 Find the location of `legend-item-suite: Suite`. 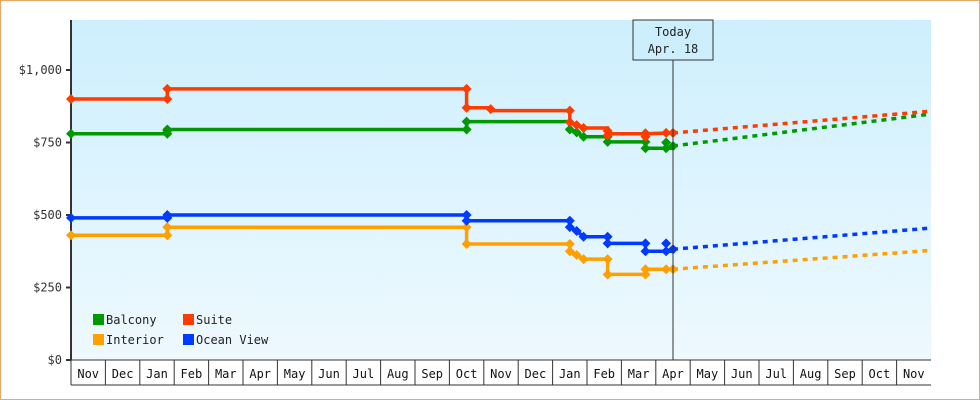

legend-item-suite: Suite is located at coordinates (207, 320).